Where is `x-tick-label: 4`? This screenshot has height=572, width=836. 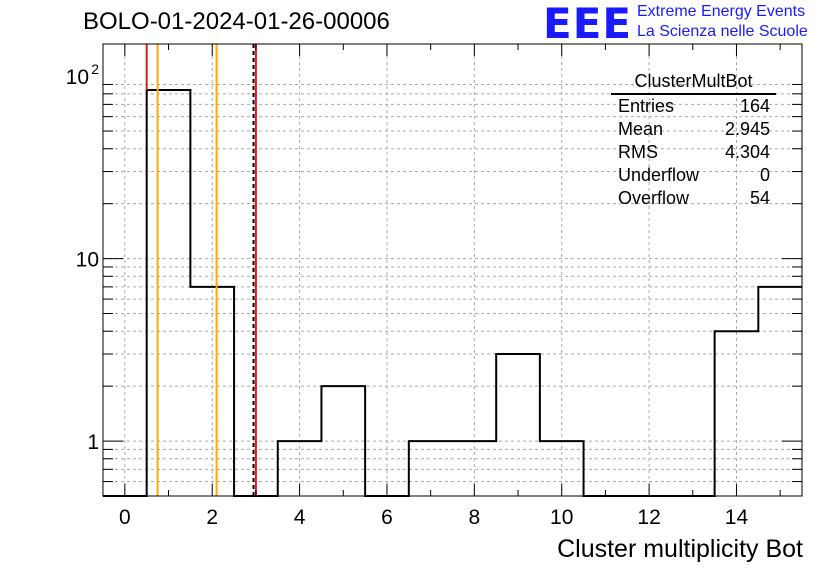 x-tick-label: 4 is located at coordinates (300, 517).